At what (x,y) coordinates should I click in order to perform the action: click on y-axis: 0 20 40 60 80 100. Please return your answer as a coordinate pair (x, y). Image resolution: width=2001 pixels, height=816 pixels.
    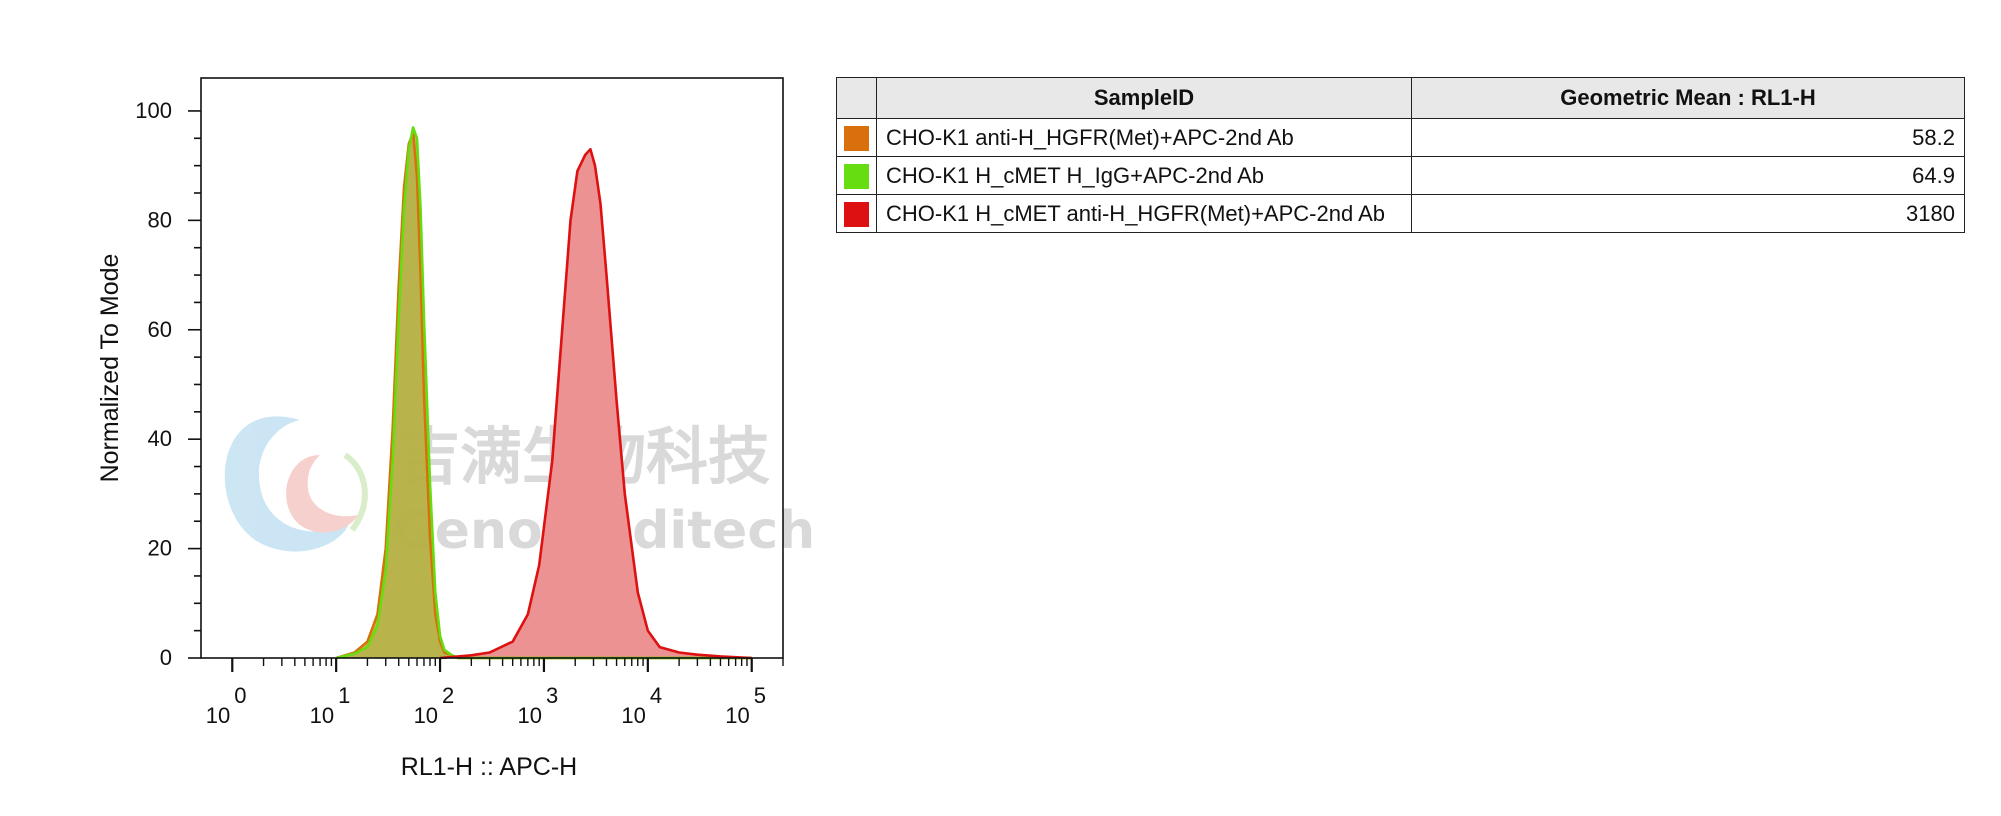
    Looking at the image, I should click on (168, 384).